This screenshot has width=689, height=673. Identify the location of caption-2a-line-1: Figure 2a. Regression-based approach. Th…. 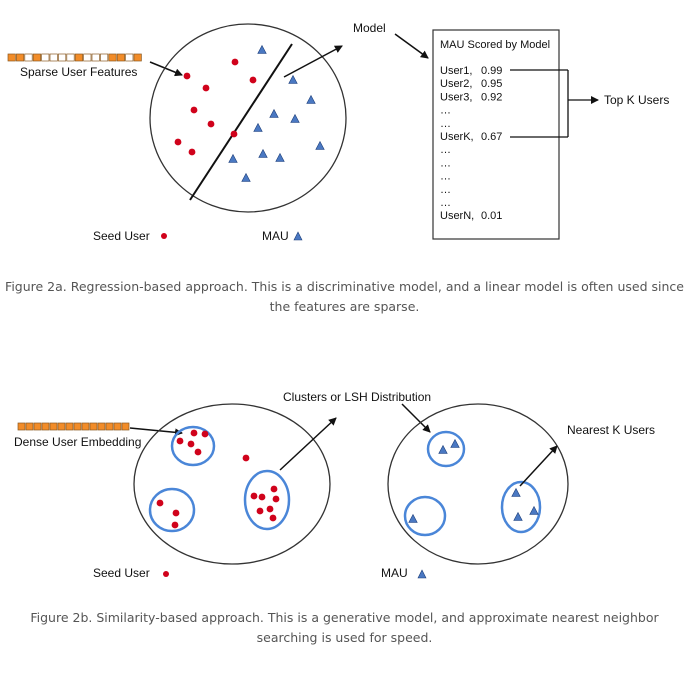
(344, 286).